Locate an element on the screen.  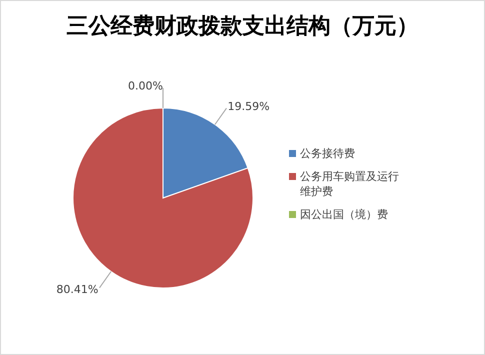
text: 0.00% is located at coordinates (145, 86).